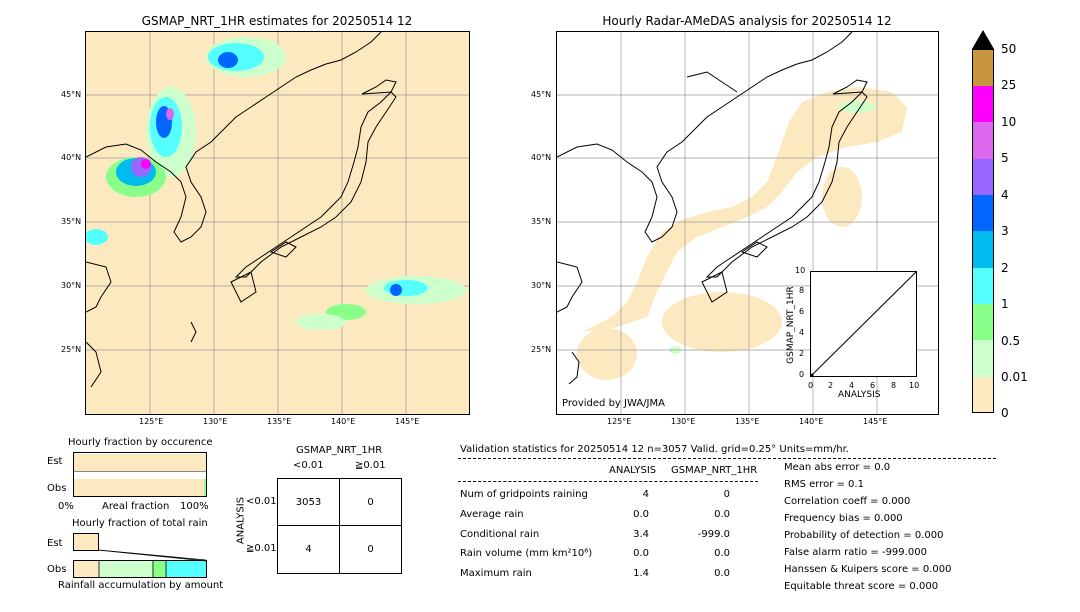 The width and height of the screenshot is (1080, 612). Describe the element at coordinates (277, 21) in the screenshot. I see `left-map-title: GSMAP_NRT_1HR estimates for 20250514 12` at that location.